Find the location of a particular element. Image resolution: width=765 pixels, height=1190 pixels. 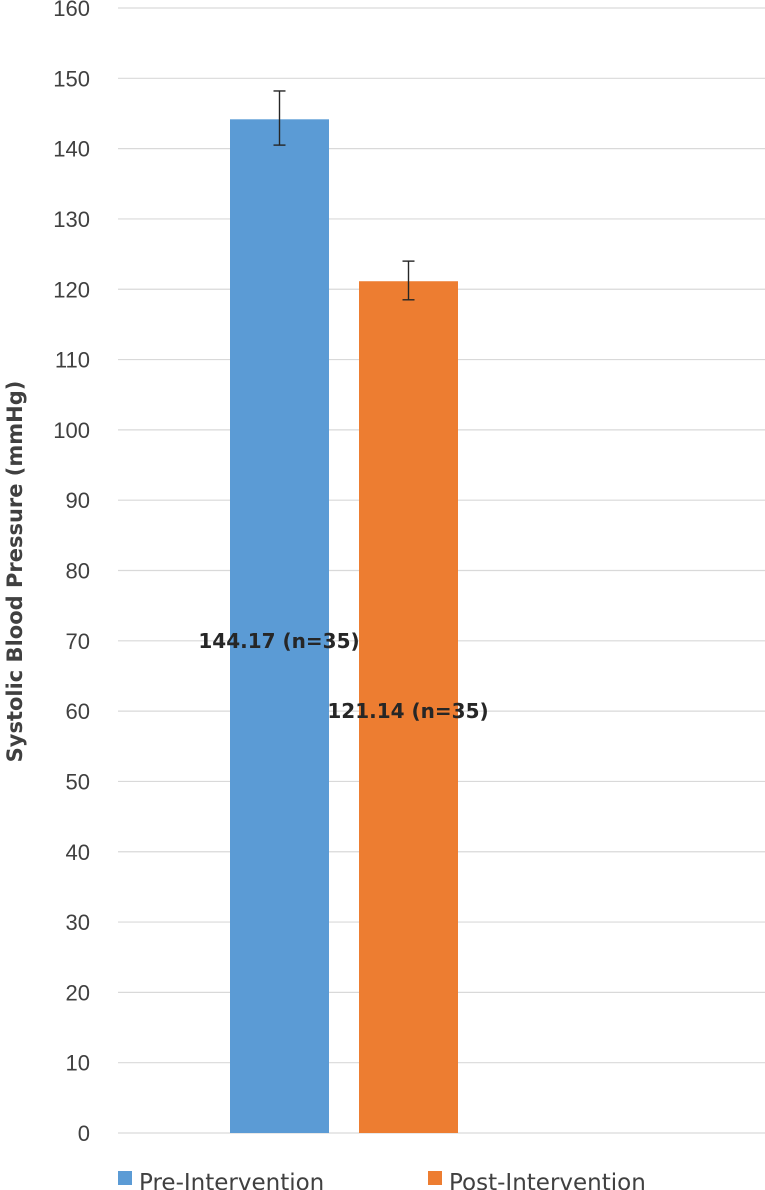

y-tick-label: 70 is located at coordinates (78, 641).